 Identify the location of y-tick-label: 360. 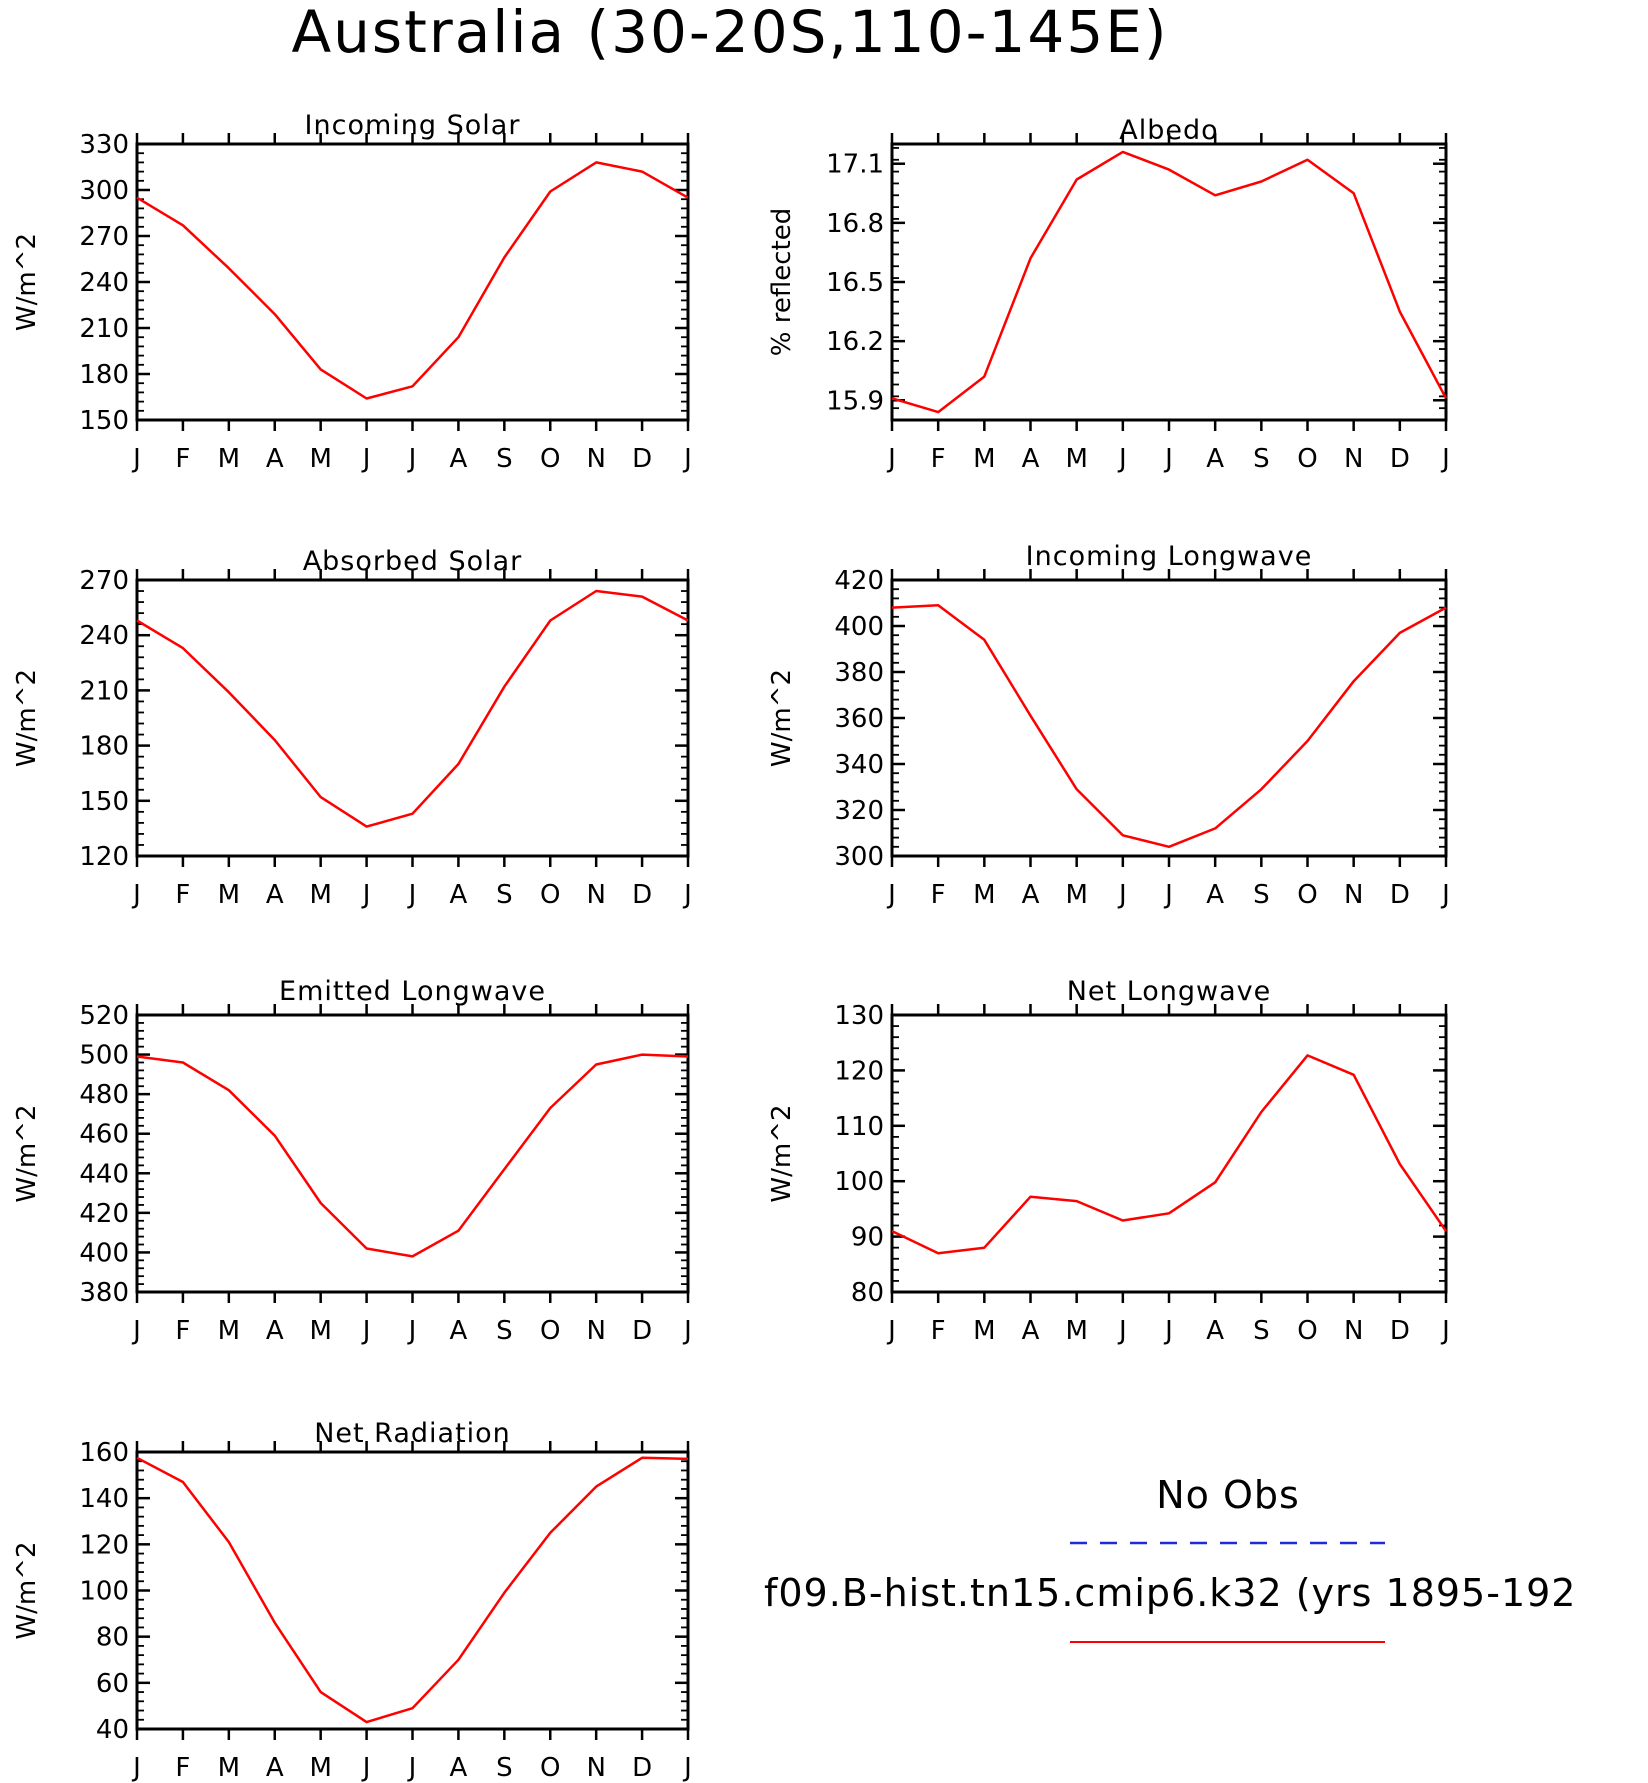
(859, 719).